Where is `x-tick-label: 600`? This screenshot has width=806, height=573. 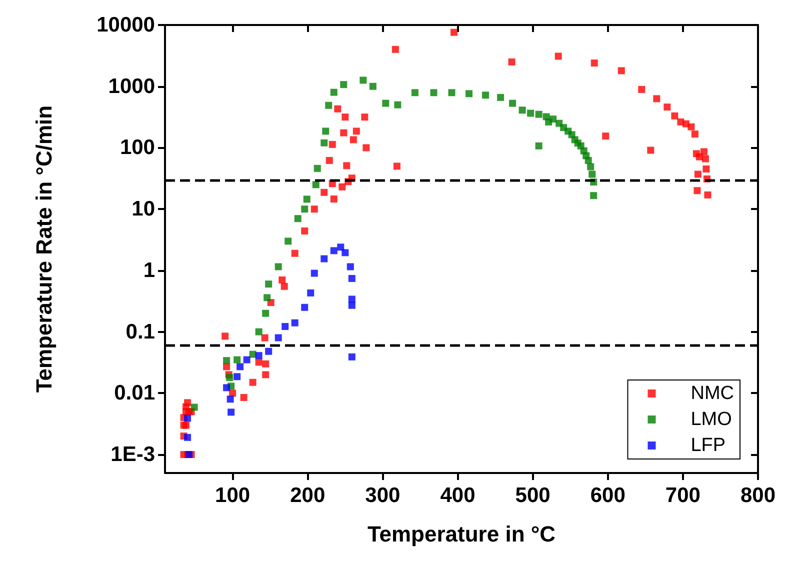
x-tick-label: 600 is located at coordinates (608, 495).